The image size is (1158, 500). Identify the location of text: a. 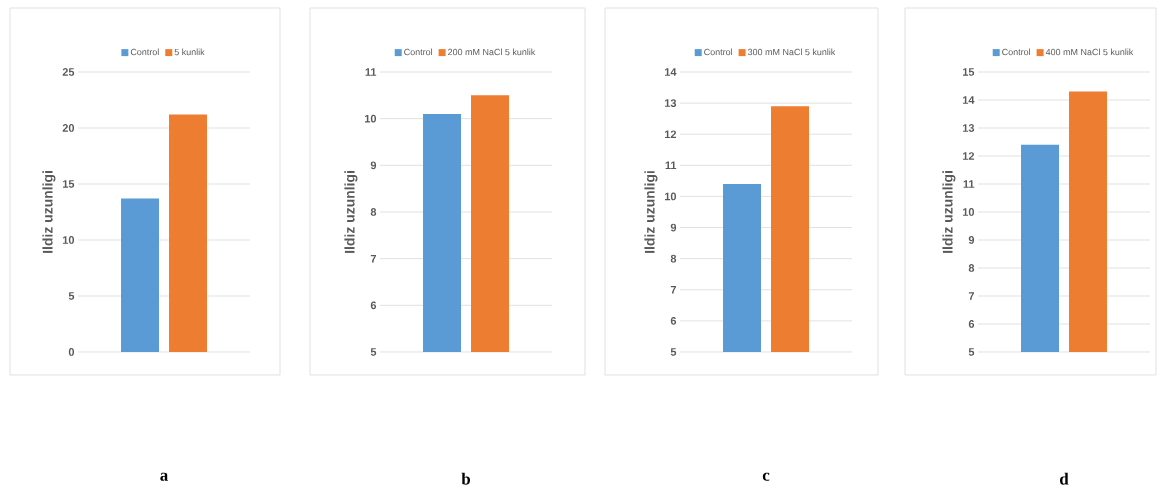
(164, 476).